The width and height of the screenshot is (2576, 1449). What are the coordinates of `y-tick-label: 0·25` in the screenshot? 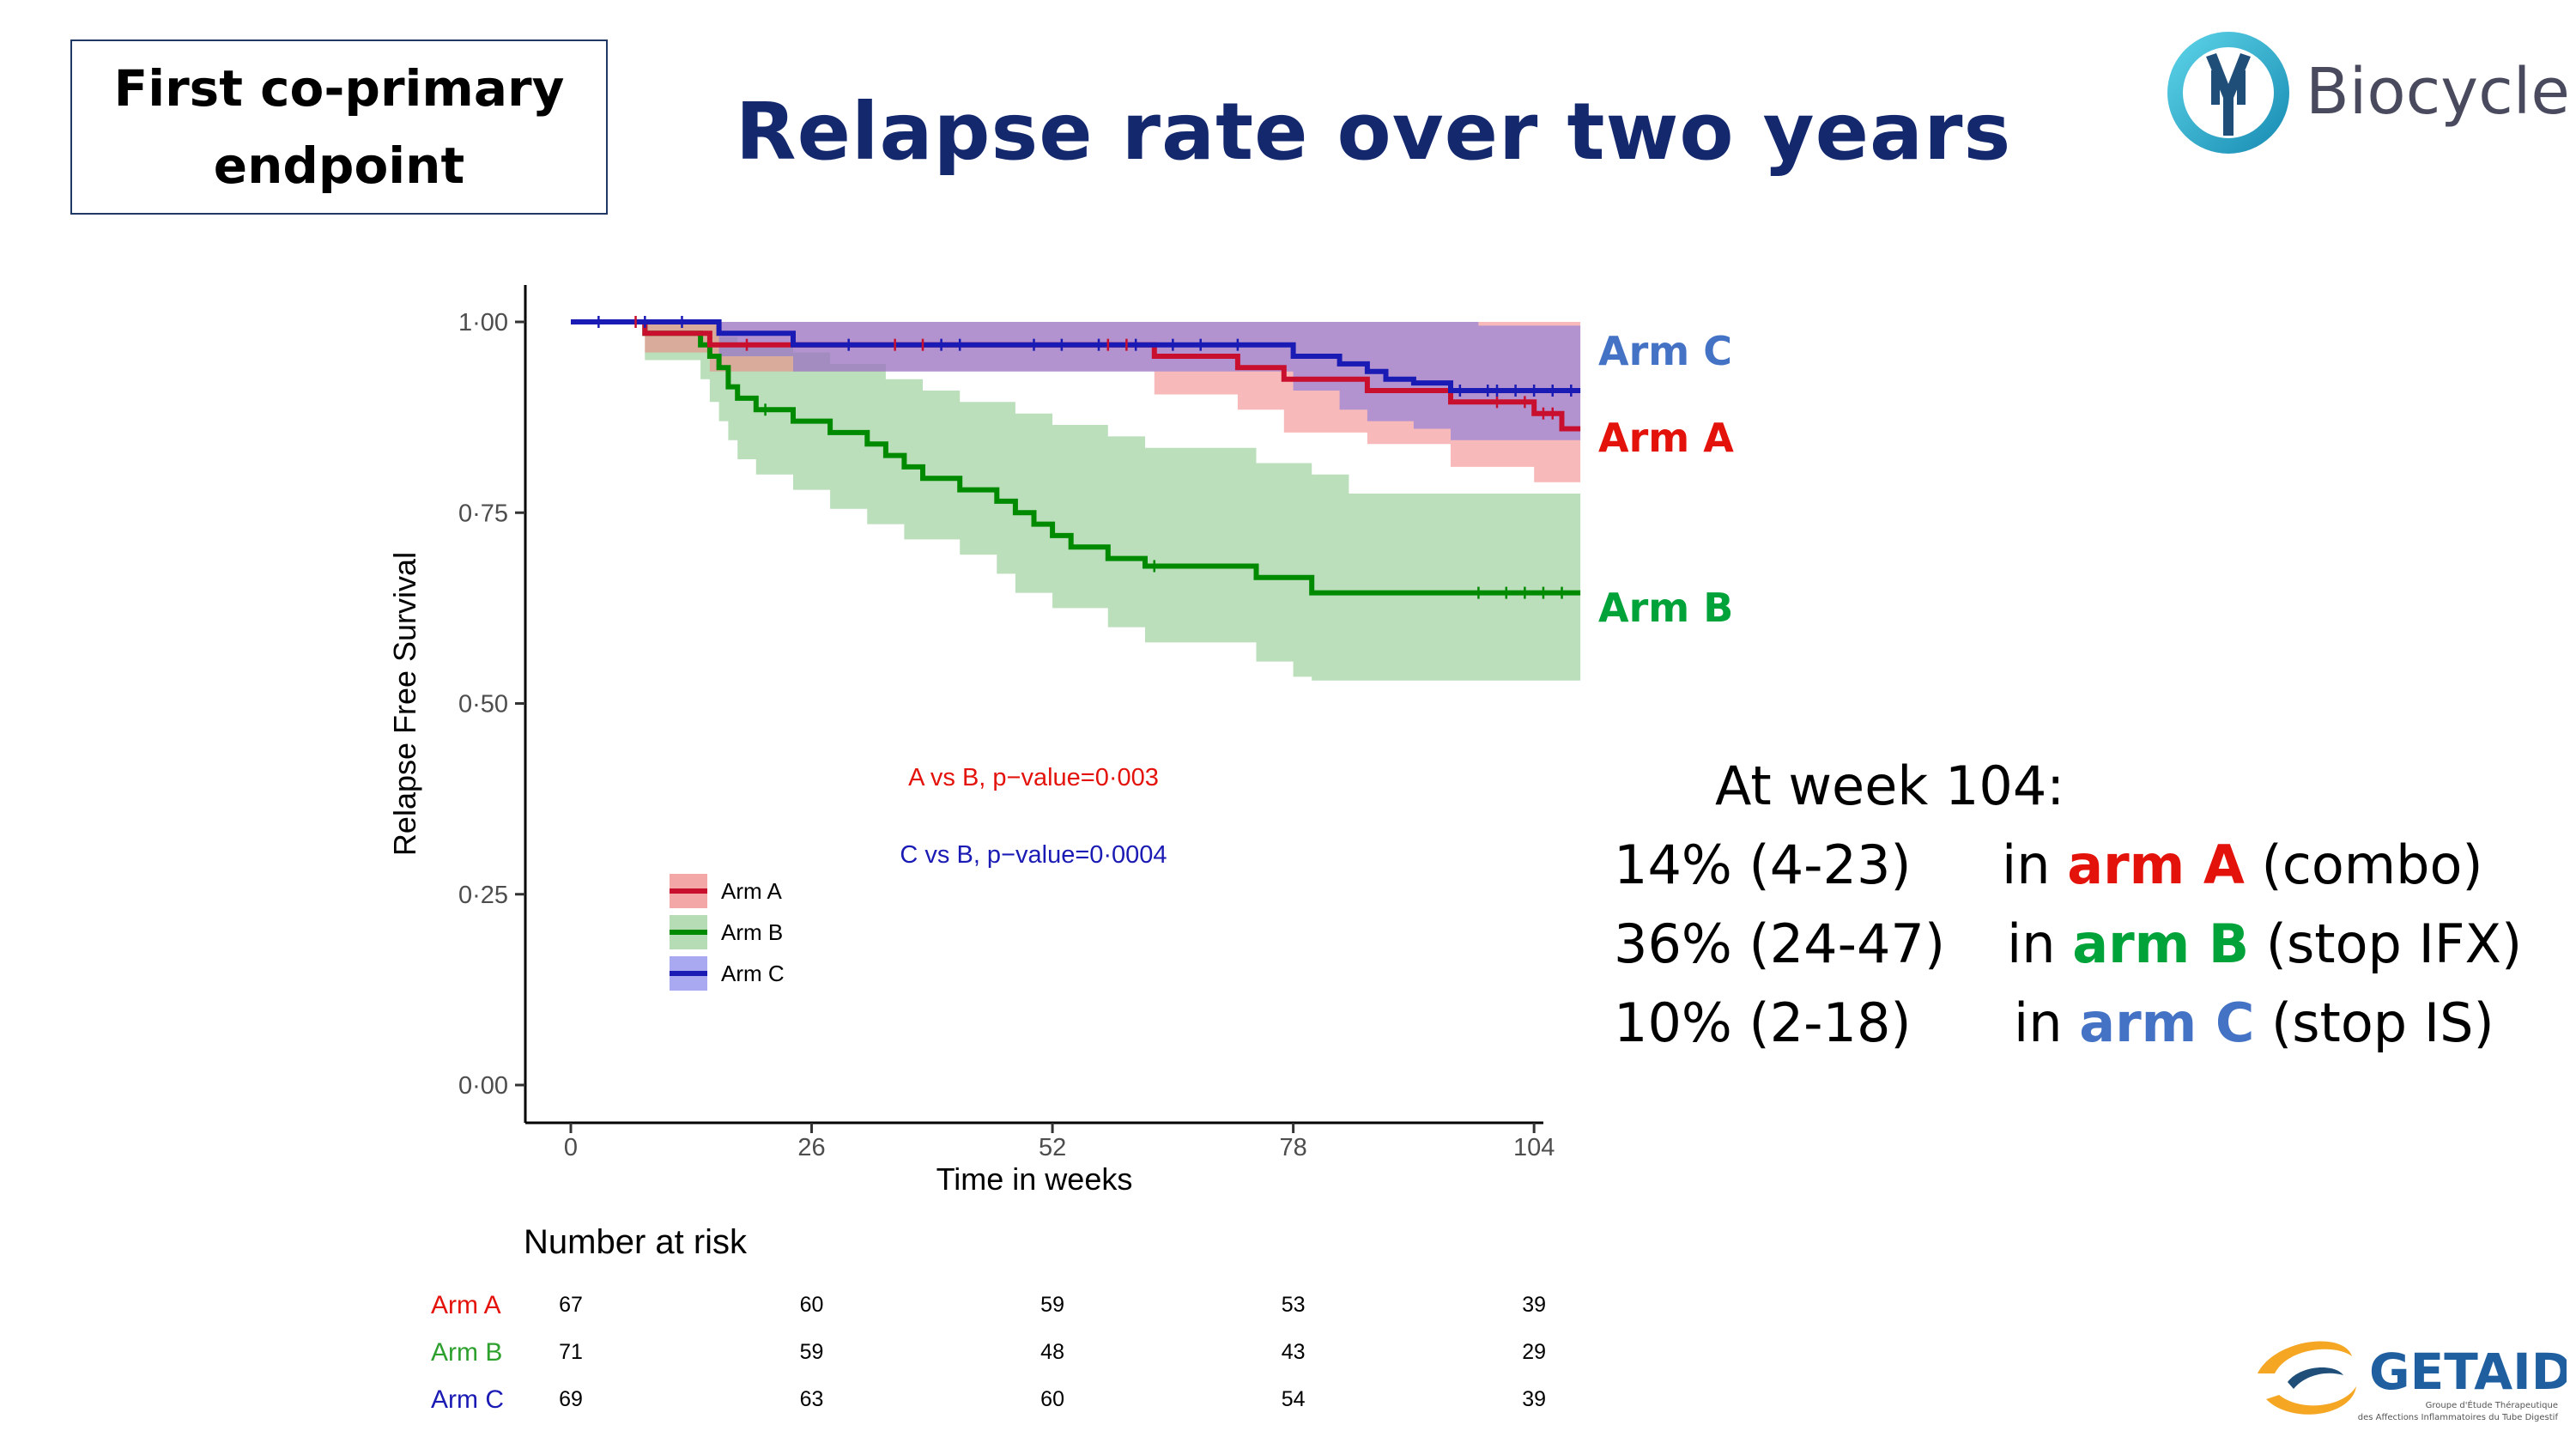 It's located at (483, 895).